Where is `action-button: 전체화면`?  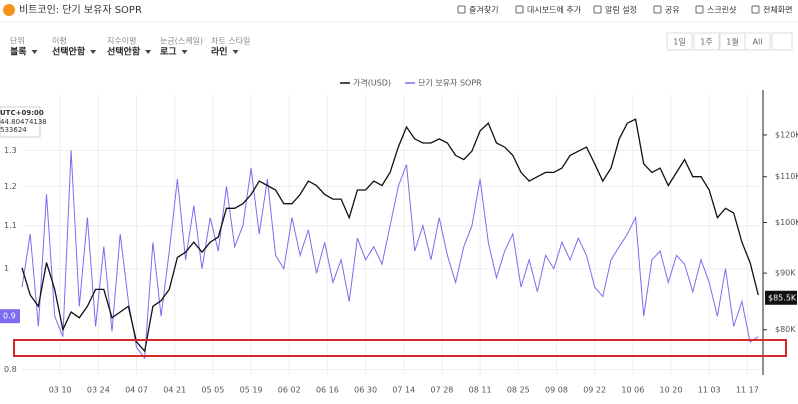
action-button: 전체화면 is located at coordinates (777, 10).